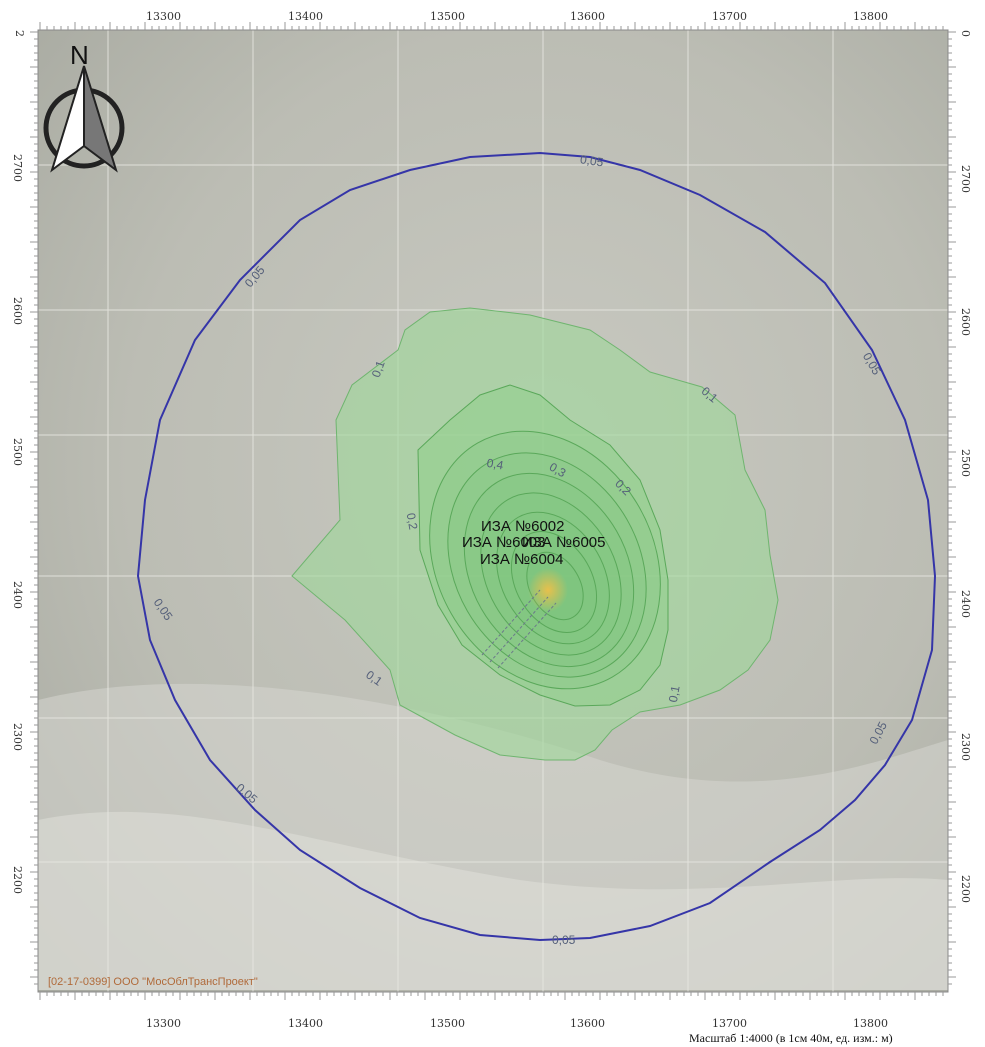 The width and height of the screenshot is (985, 1047). What do you see at coordinates (153, 982) in the screenshot?
I see `copyright-label: [02-17-0399] ООО "МосОблТрансПроект"` at bounding box center [153, 982].